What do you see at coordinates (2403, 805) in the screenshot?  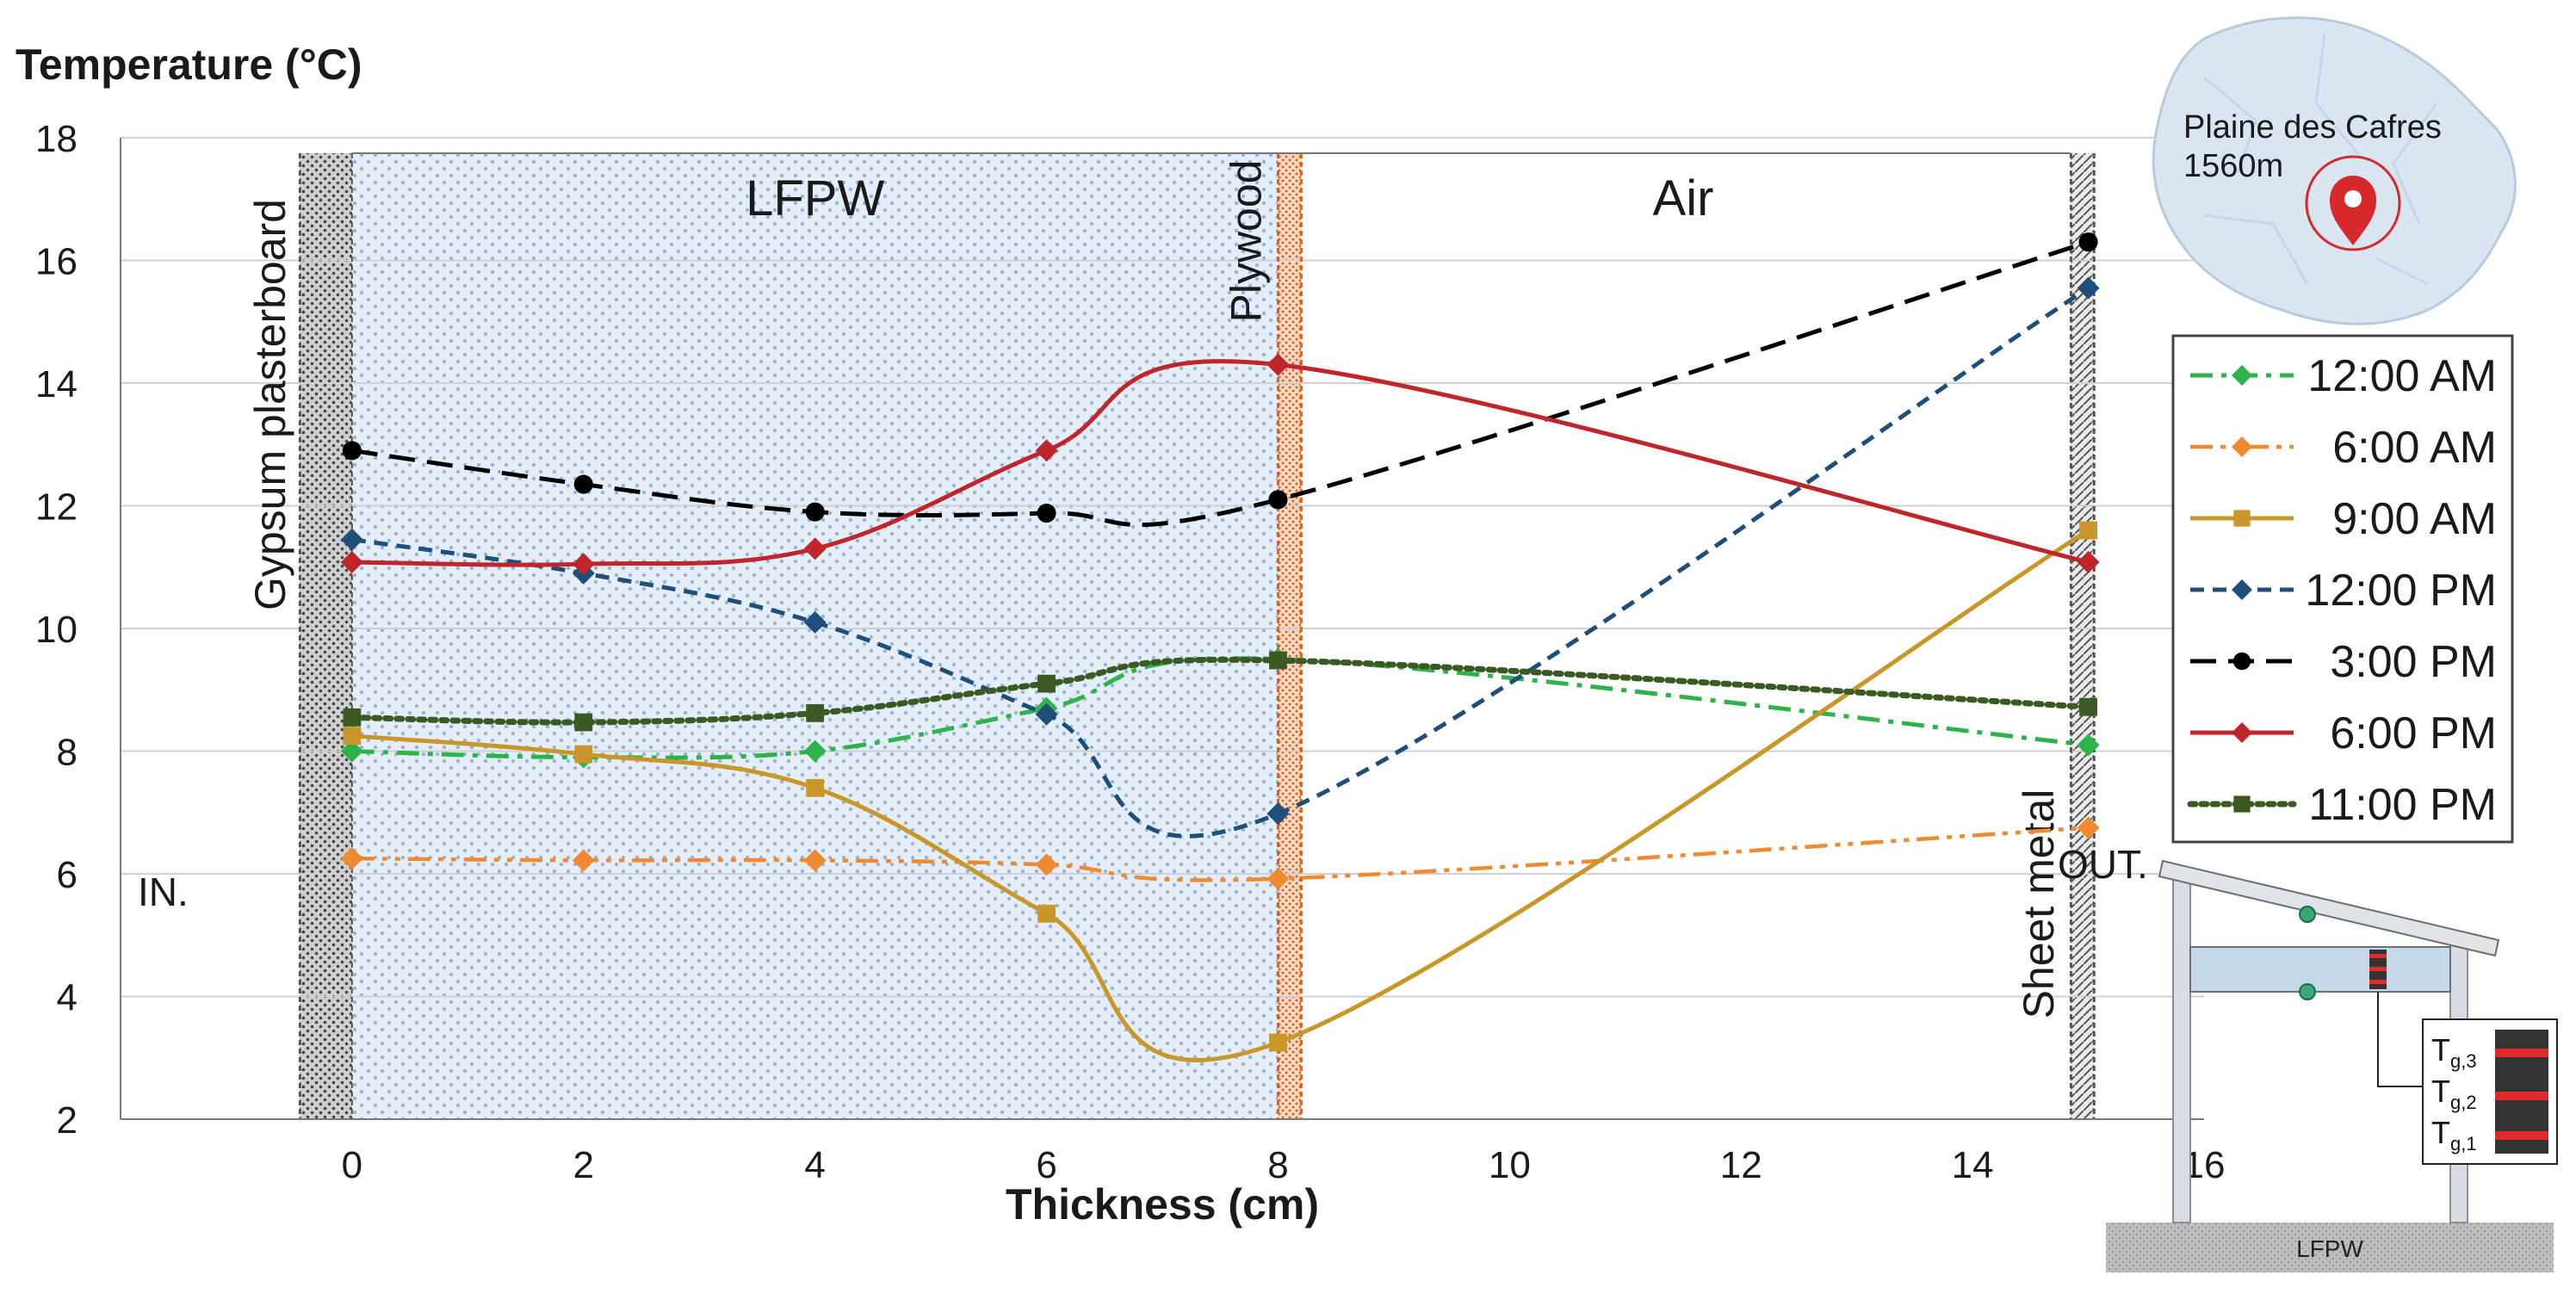 I see `legend-label: 11:00 PM` at bounding box center [2403, 805].